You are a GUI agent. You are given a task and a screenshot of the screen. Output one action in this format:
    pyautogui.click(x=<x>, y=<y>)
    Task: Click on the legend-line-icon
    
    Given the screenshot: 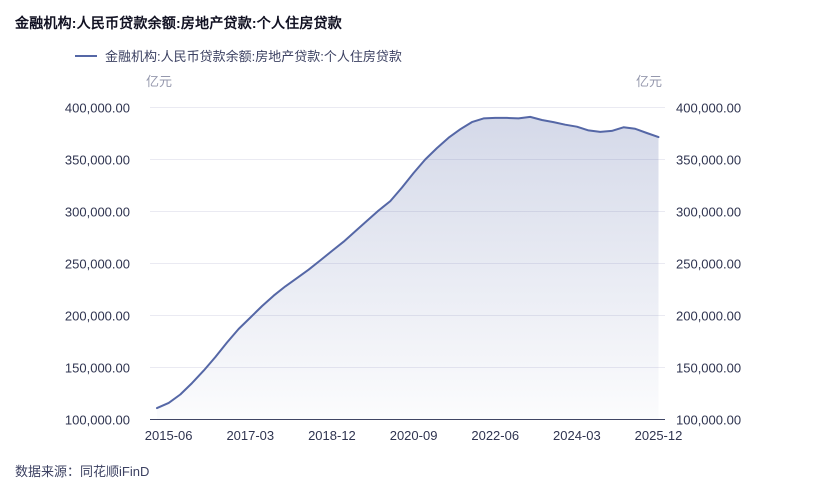 What is the action you would take?
    pyautogui.click(x=86, y=55)
    